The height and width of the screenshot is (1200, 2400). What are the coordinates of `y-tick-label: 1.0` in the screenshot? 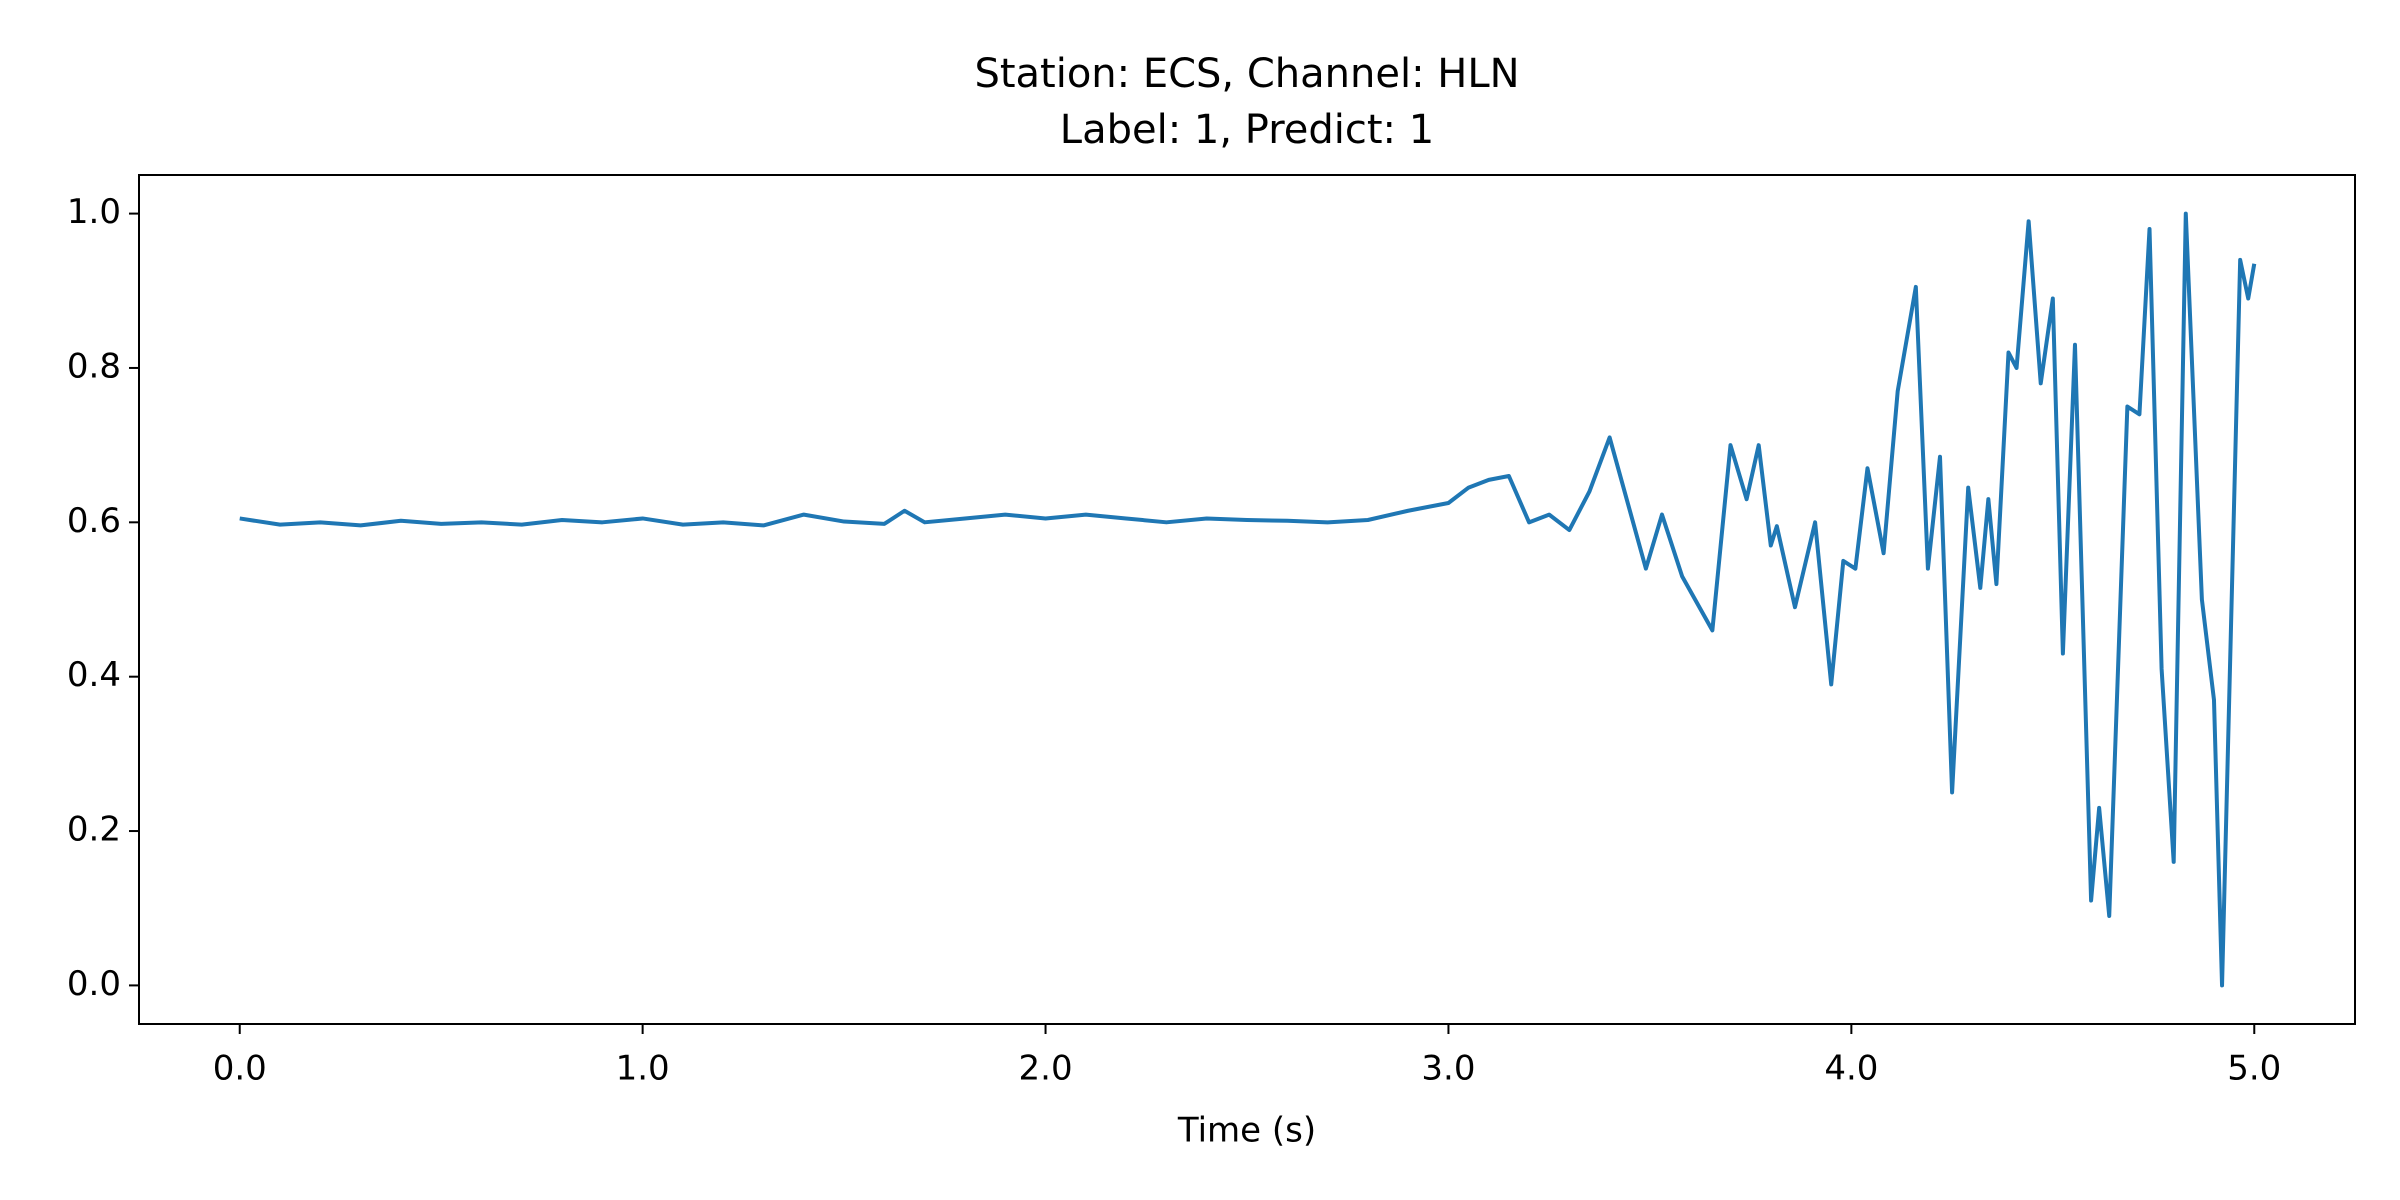 It's located at (94, 212).